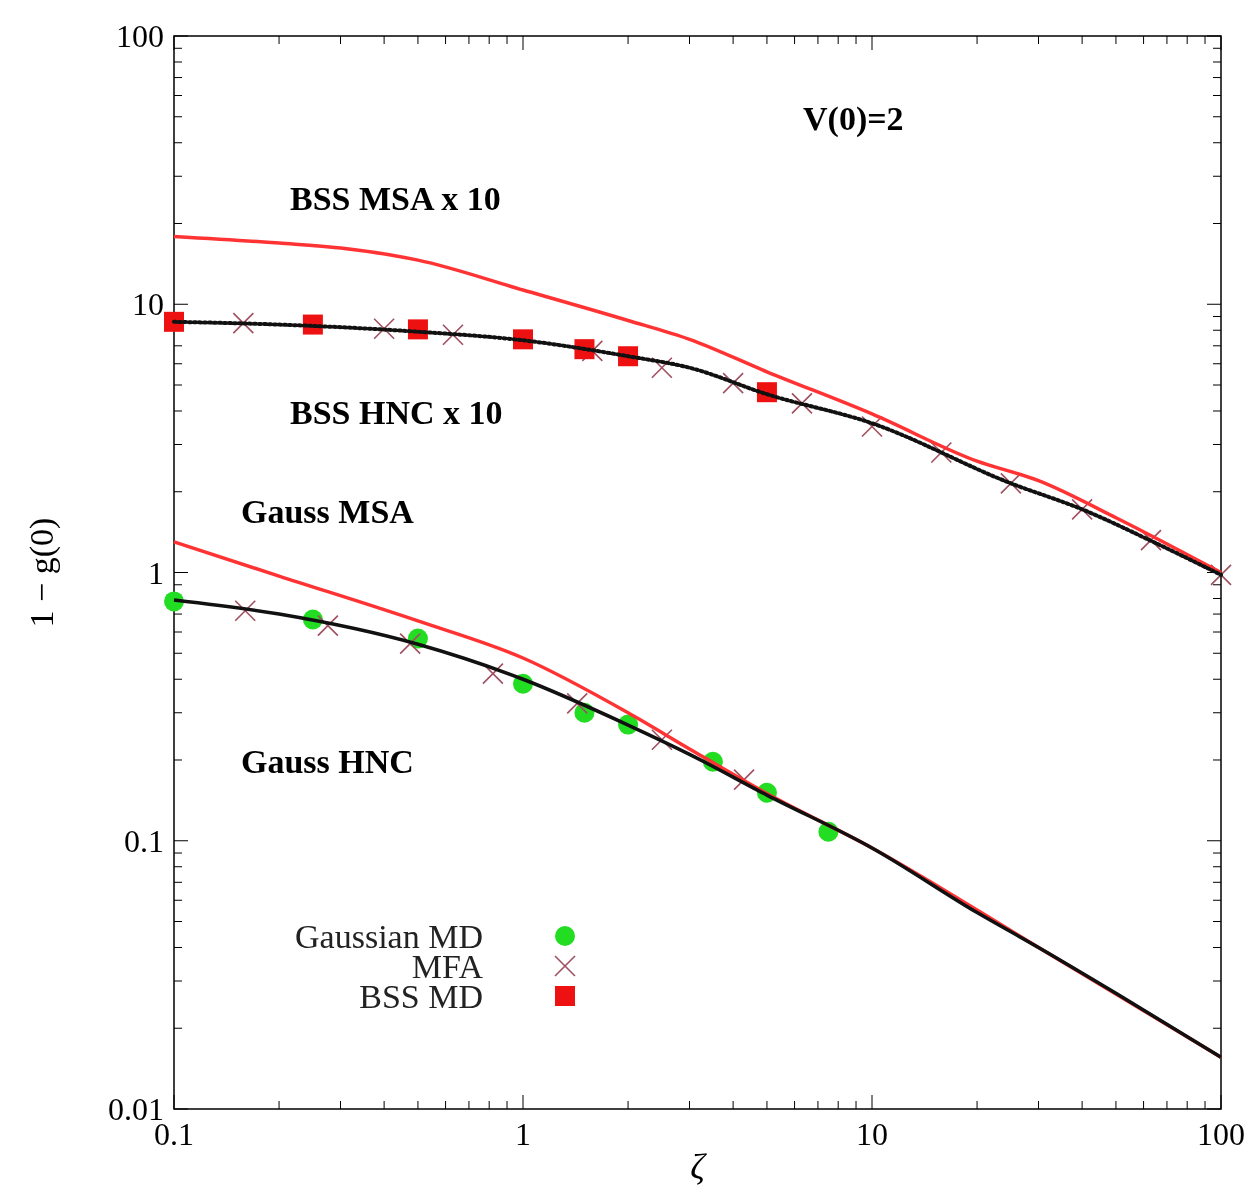 The width and height of the screenshot is (1253, 1197). What do you see at coordinates (156, 572) in the screenshot?
I see `y-tick-label: 1` at bounding box center [156, 572].